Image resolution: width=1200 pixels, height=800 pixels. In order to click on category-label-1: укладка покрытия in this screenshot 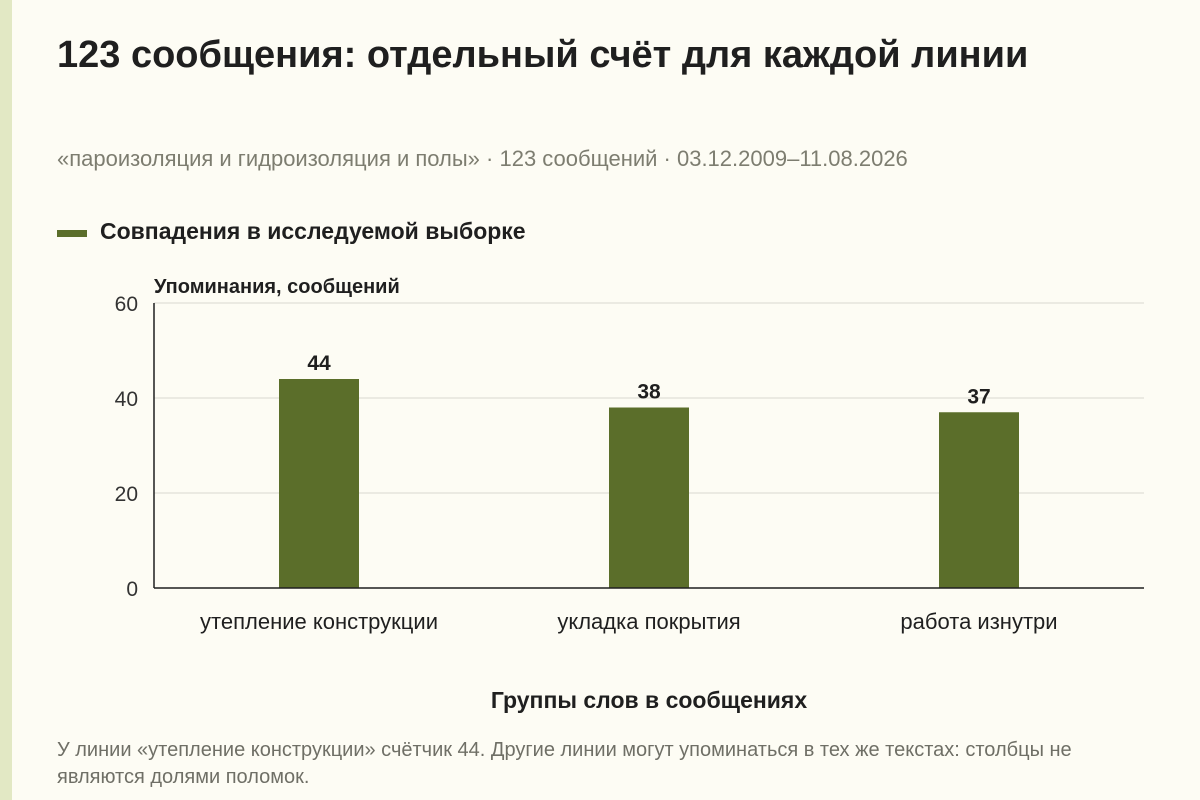, I will do `click(648, 621)`.